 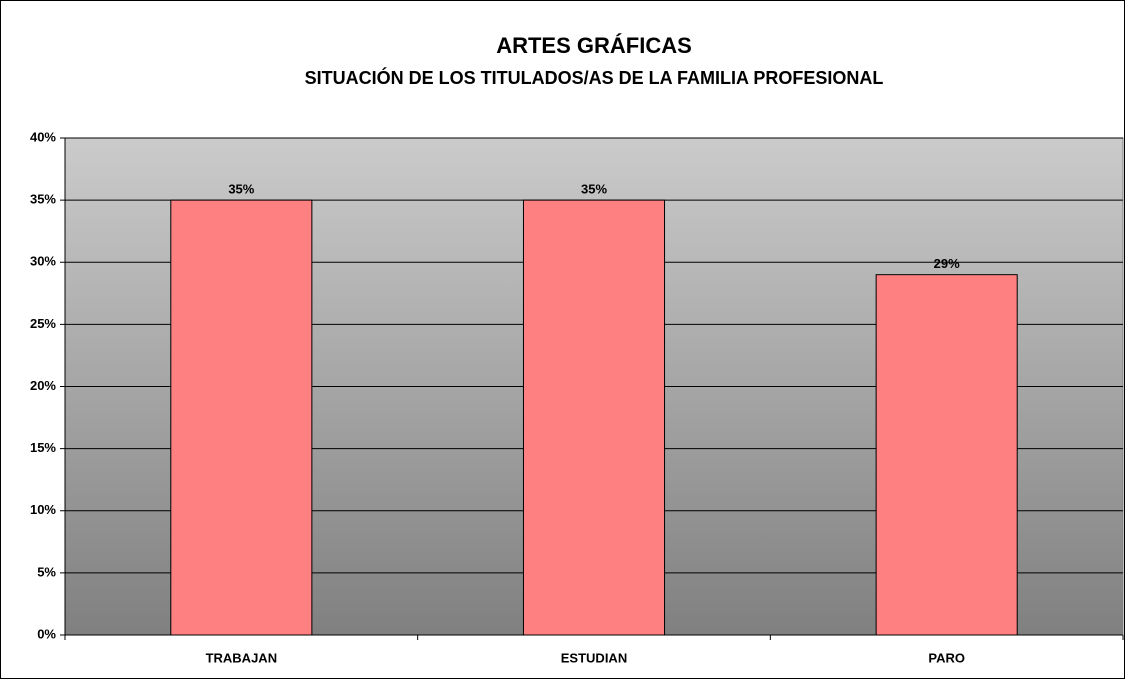 What do you see at coordinates (43, 447) in the screenshot?
I see `y-tick-label: 15%` at bounding box center [43, 447].